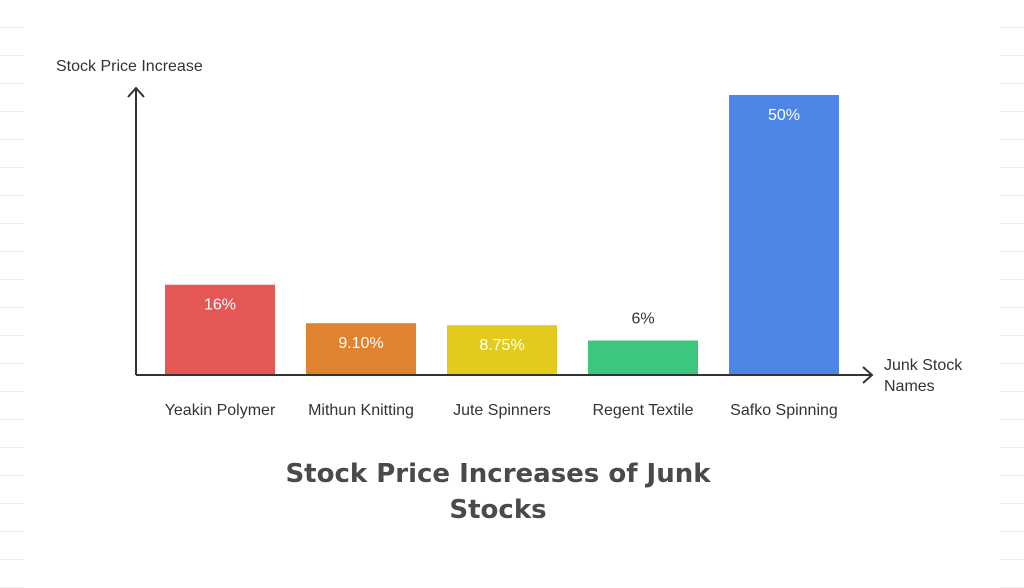 Image resolution: width=1024 pixels, height=588 pixels. Describe the element at coordinates (1012, 294) in the screenshot. I see `right-guide-lines` at that location.